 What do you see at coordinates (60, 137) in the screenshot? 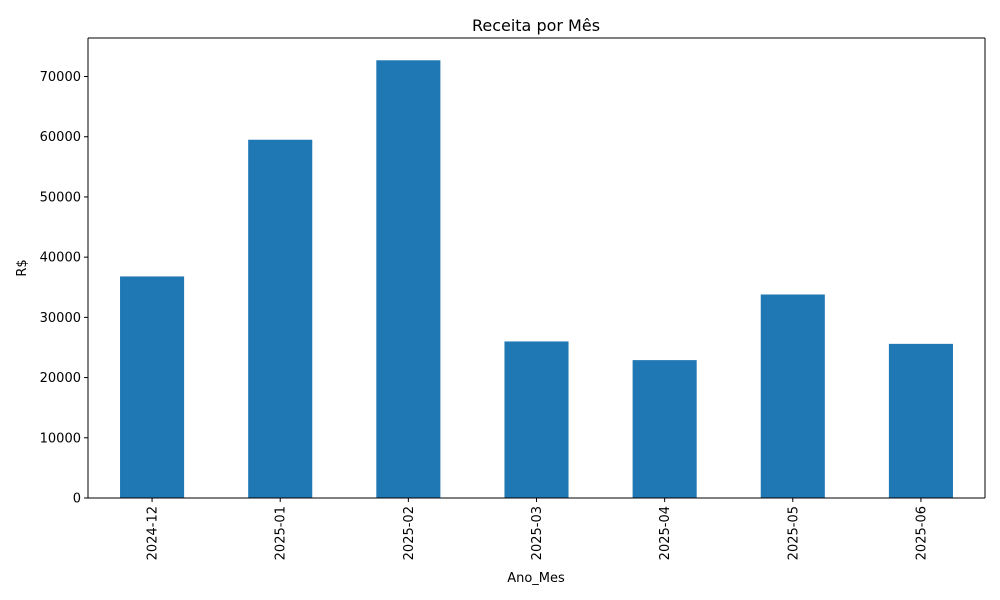
I see `y-tick-label: 60000` at bounding box center [60, 137].